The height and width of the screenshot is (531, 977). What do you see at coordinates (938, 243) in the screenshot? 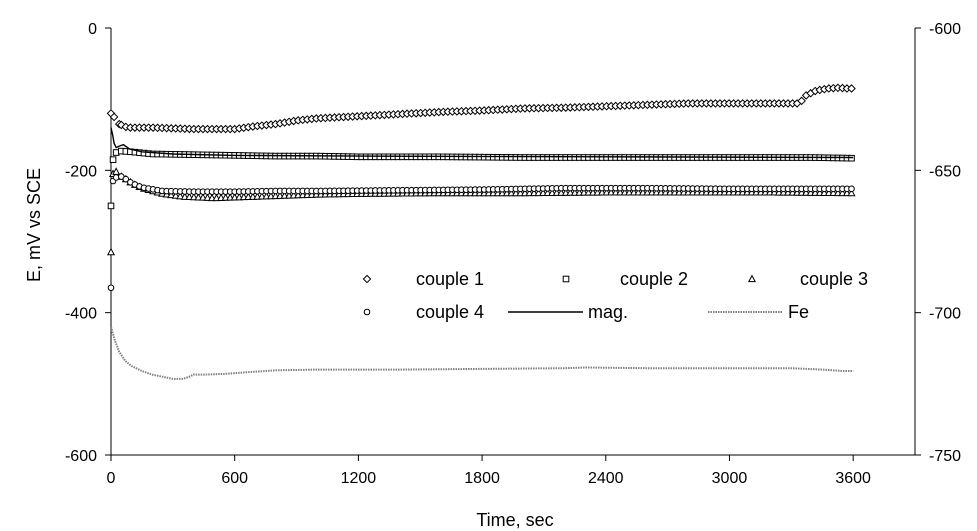
I see `right-y-axis: -600 -650 -700 -750` at bounding box center [938, 243].